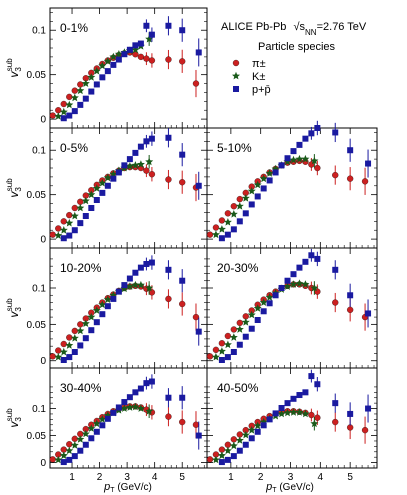  Describe the element at coordinates (261, 477) in the screenshot. I see `xtick-label: 2` at that location.